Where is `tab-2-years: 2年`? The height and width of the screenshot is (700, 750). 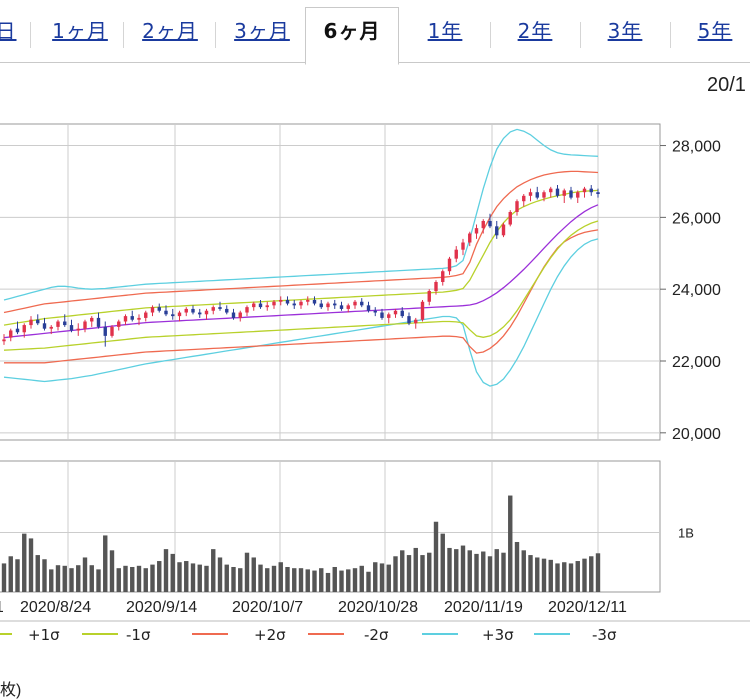
tab-2-years: 2年 is located at coordinates (535, 31).